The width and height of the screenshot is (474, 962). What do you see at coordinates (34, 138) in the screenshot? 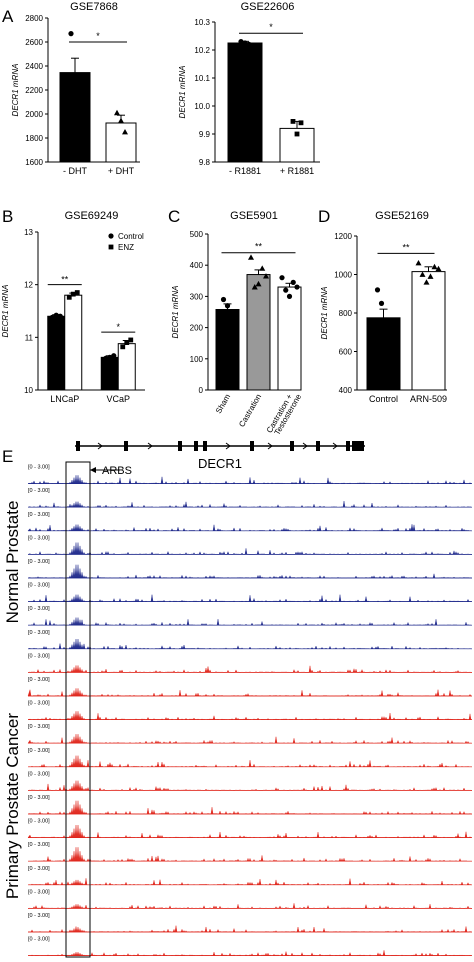
I see `y-tick-label: 1800` at bounding box center [34, 138].